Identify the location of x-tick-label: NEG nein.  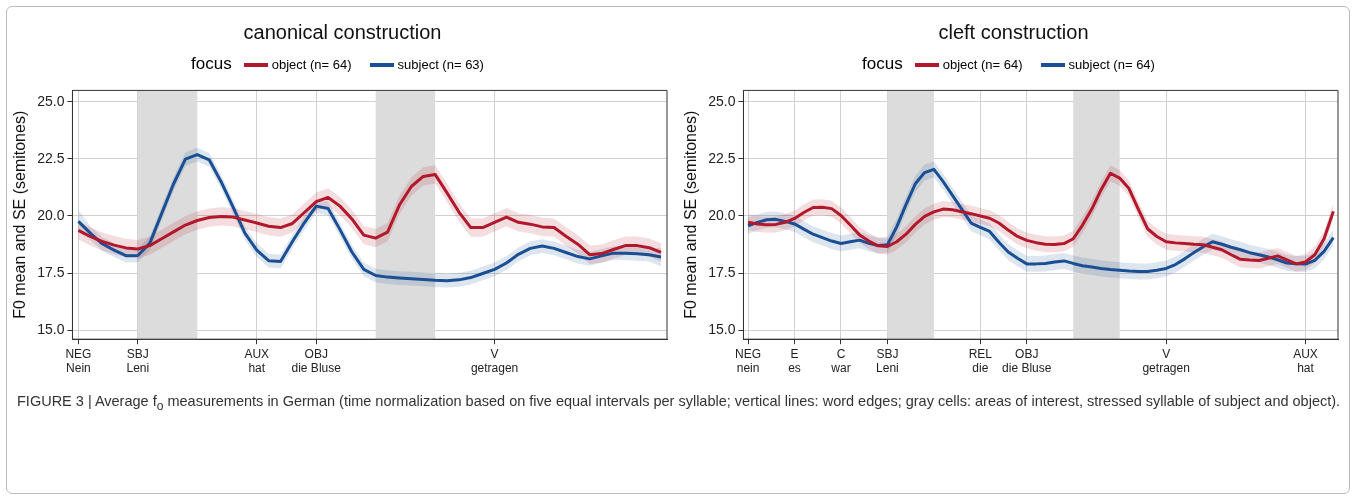
(748, 361).